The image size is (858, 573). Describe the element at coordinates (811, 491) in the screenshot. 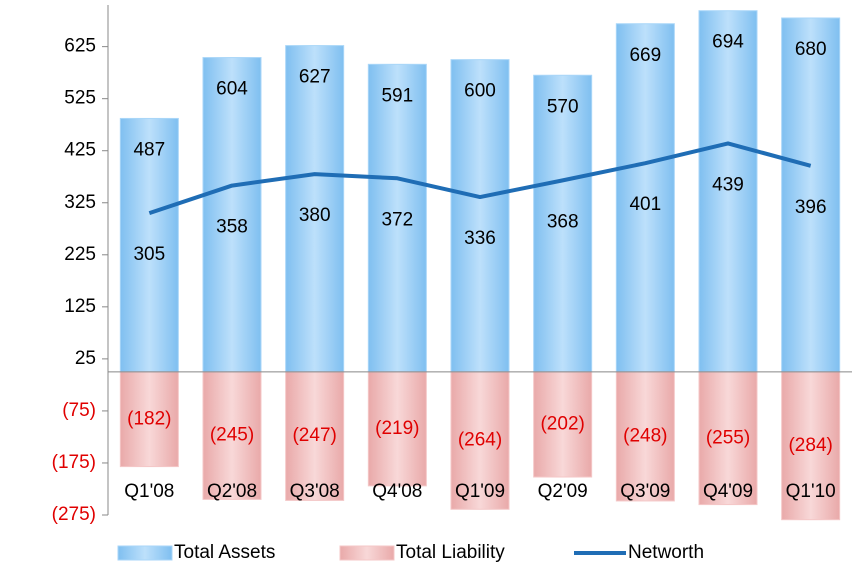

I see `x-tick-label: Q1'10` at that location.